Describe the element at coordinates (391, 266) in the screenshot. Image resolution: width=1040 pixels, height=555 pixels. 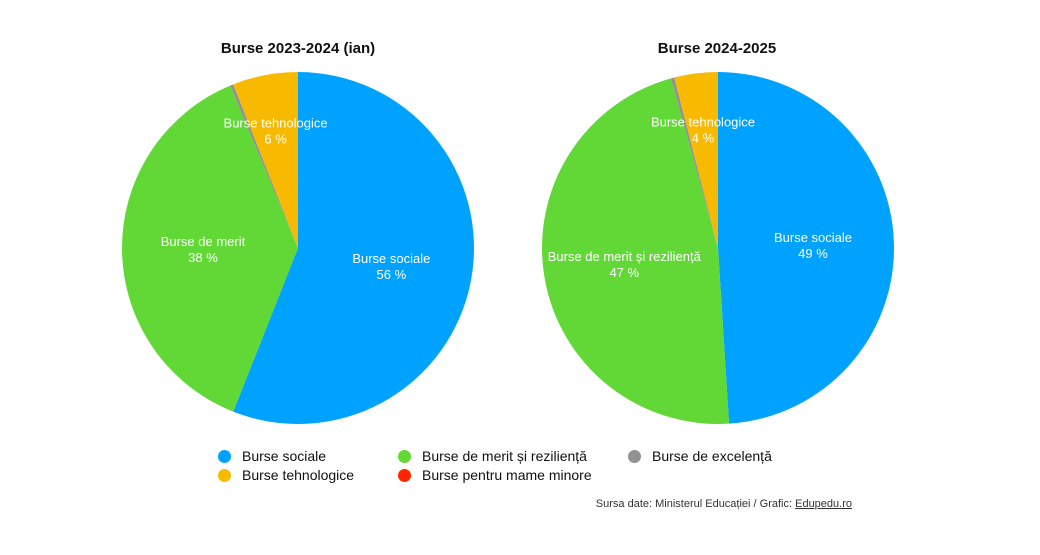
I see `slice-label-burse-sociale: Burse sociale 56 %` at that location.